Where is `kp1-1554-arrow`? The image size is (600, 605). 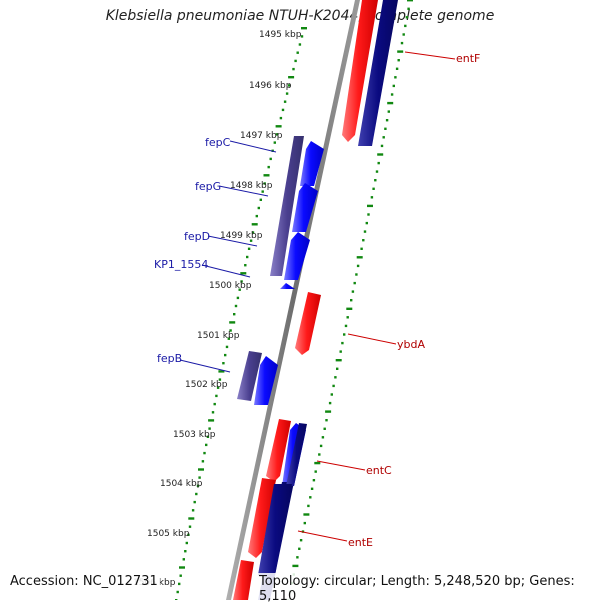
kp1-1554-arrow is located at coordinates (287, 286).